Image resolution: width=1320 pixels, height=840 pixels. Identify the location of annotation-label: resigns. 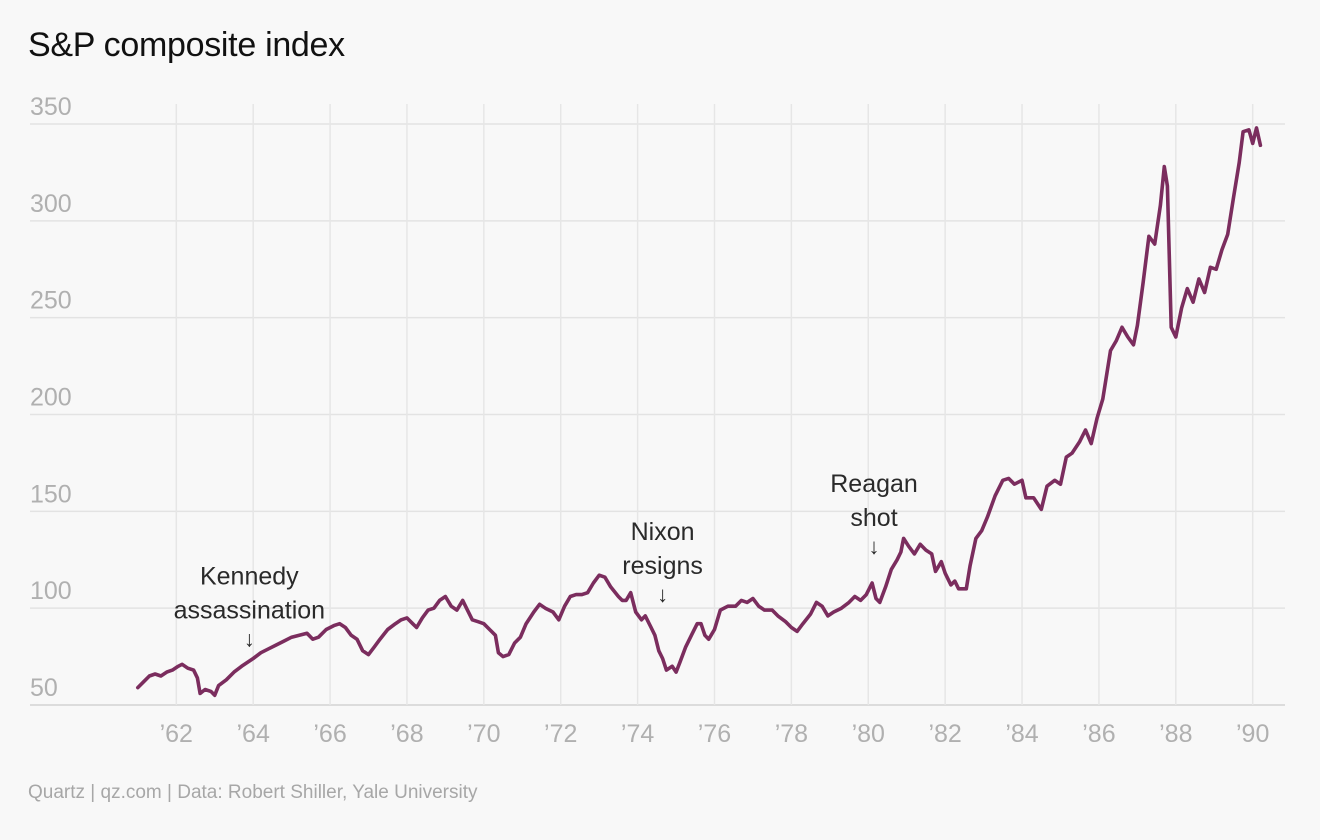
(662, 566).